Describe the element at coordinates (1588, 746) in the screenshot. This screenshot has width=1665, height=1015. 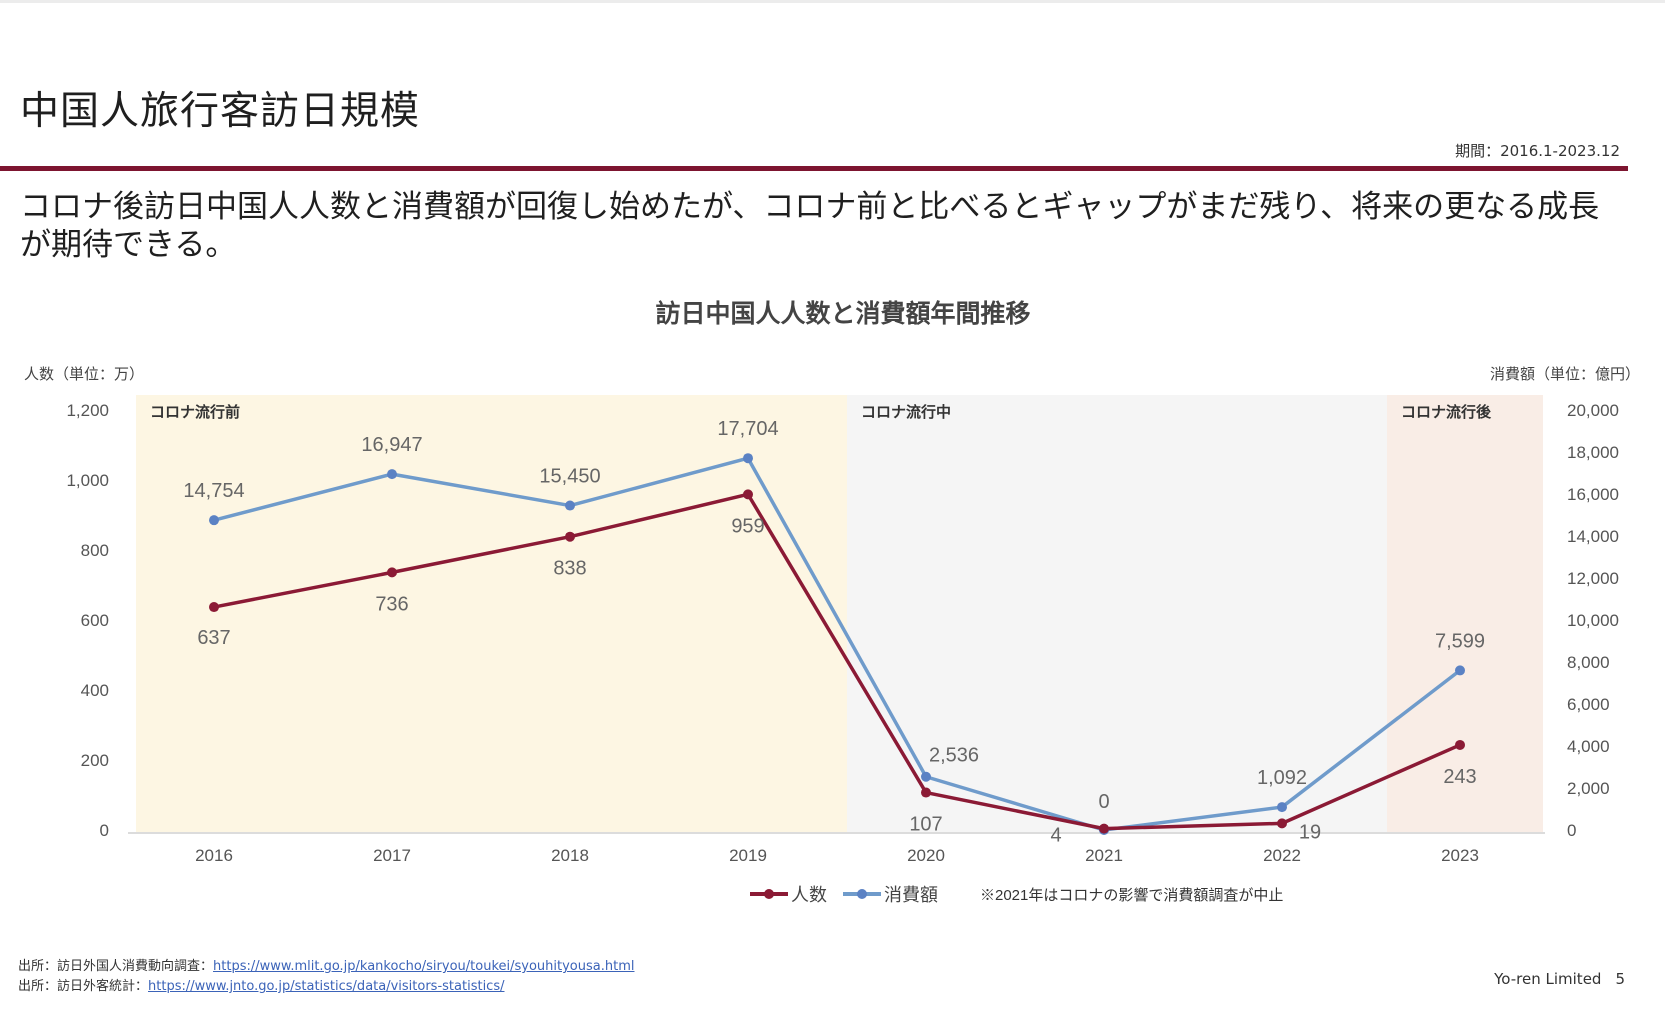
I see `y-right-tick-label: 4,000` at that location.